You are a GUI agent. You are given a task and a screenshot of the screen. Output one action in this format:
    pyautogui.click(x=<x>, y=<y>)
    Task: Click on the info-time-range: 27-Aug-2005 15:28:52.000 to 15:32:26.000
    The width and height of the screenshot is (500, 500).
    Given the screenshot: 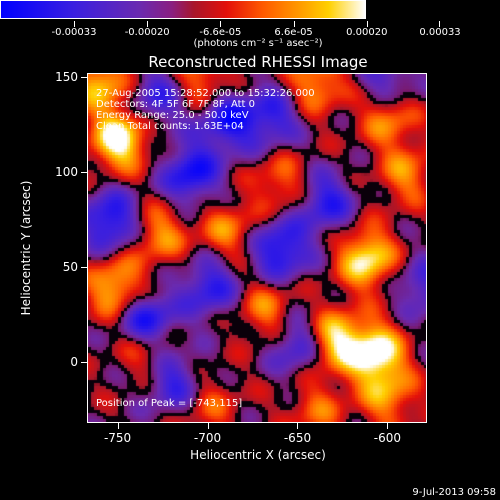 What is the action you would take?
    pyautogui.click(x=205, y=93)
    